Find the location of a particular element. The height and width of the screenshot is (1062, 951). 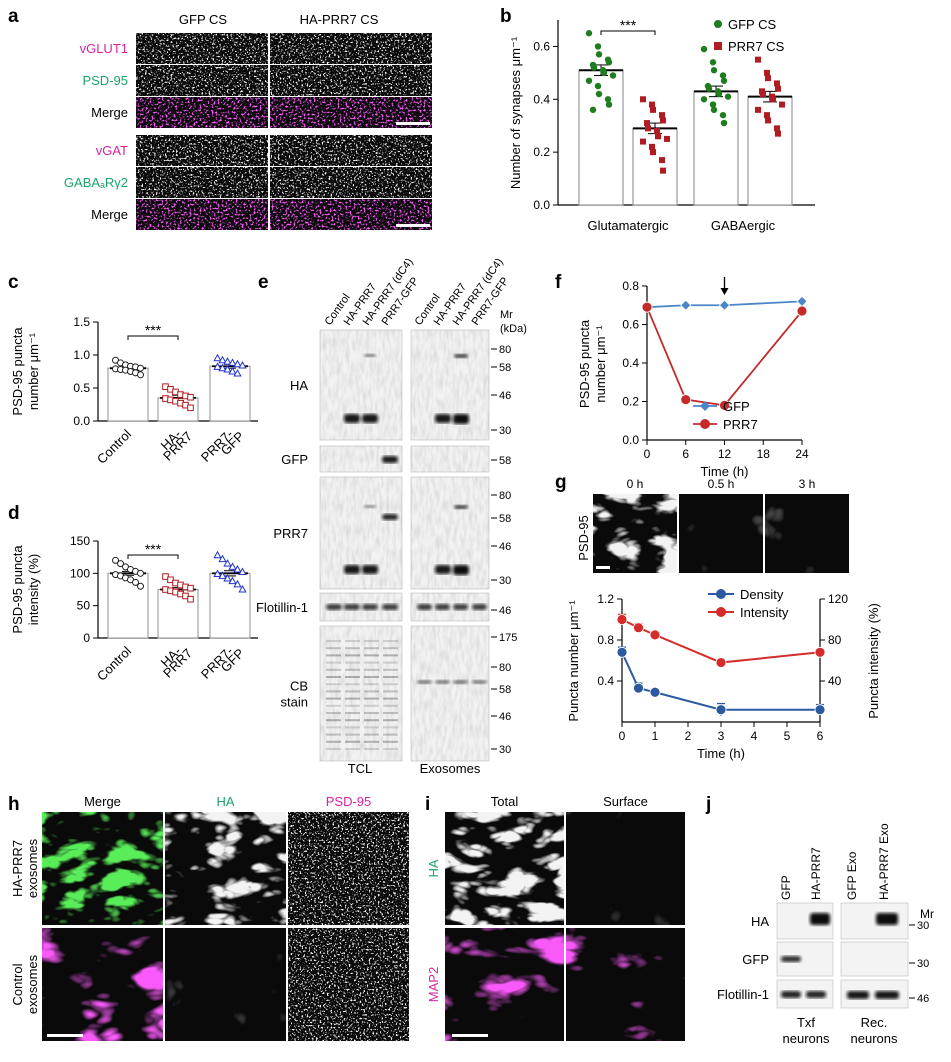

row-label-a-3: Merge is located at coordinates (109, 112).